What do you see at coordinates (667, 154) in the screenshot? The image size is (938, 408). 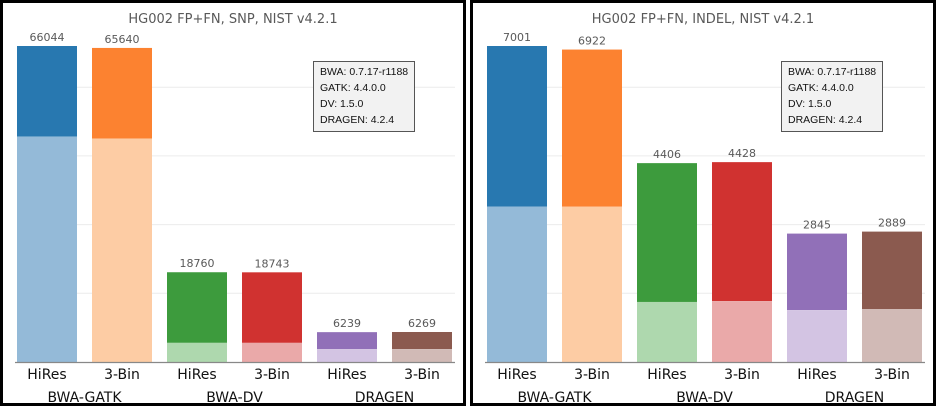 I see `bar-value-label: 4406` at bounding box center [667, 154].